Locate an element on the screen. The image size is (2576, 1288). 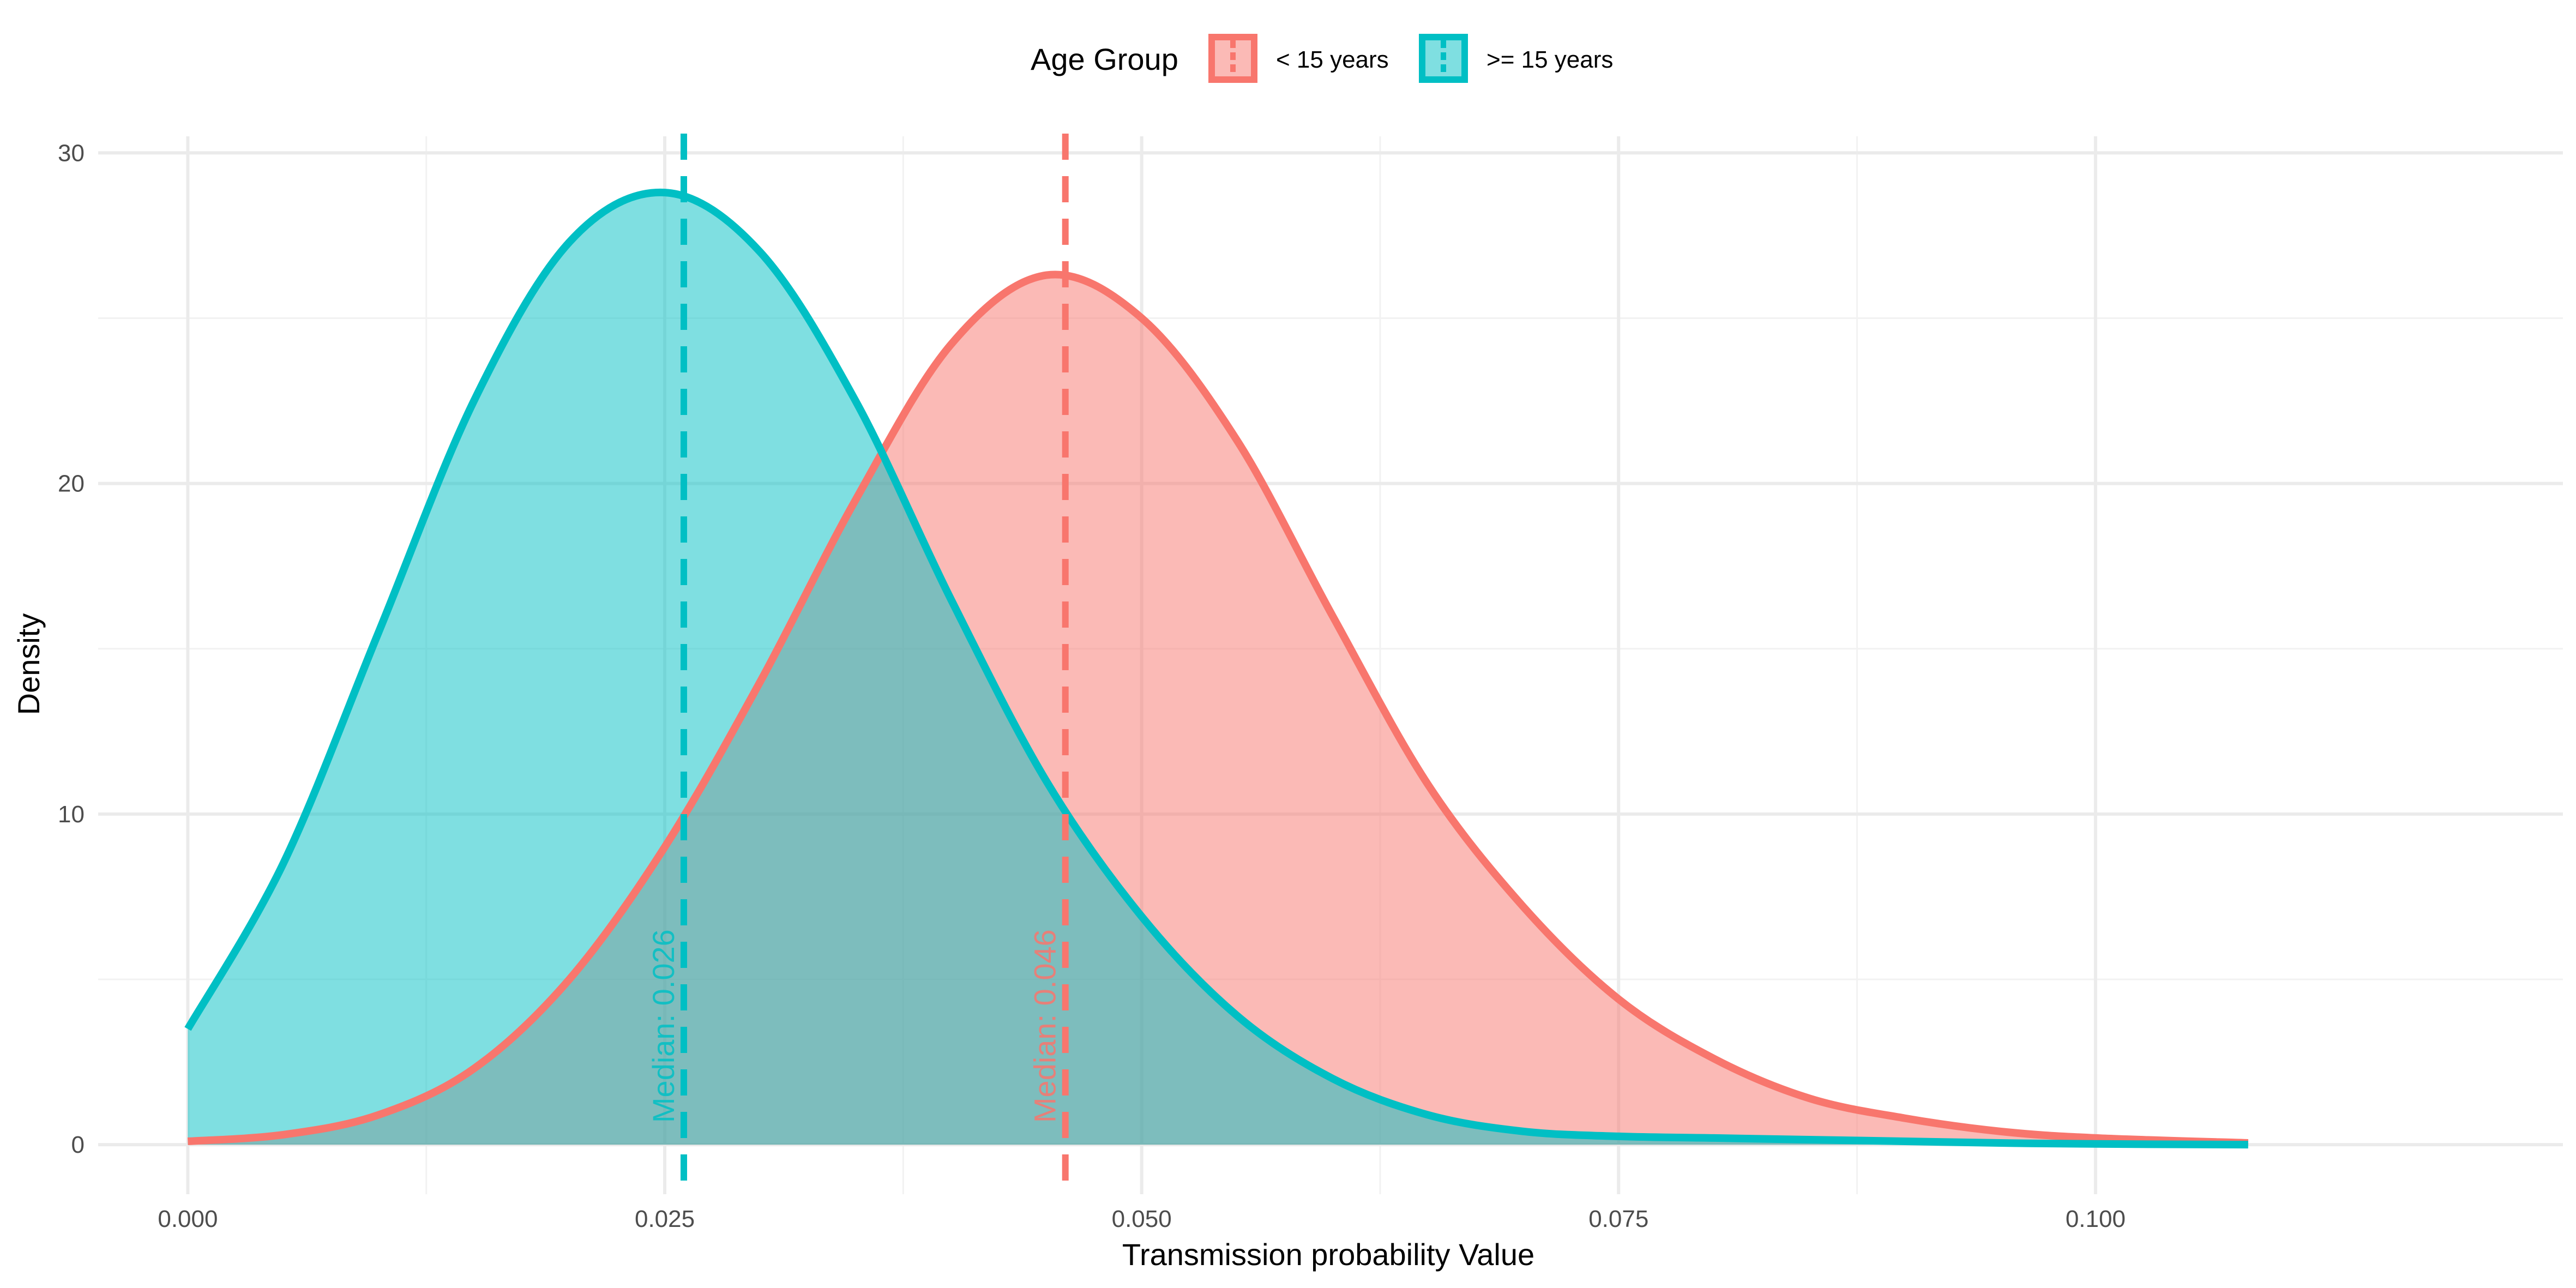
y-tick-label: 0 is located at coordinates (78, 1144).